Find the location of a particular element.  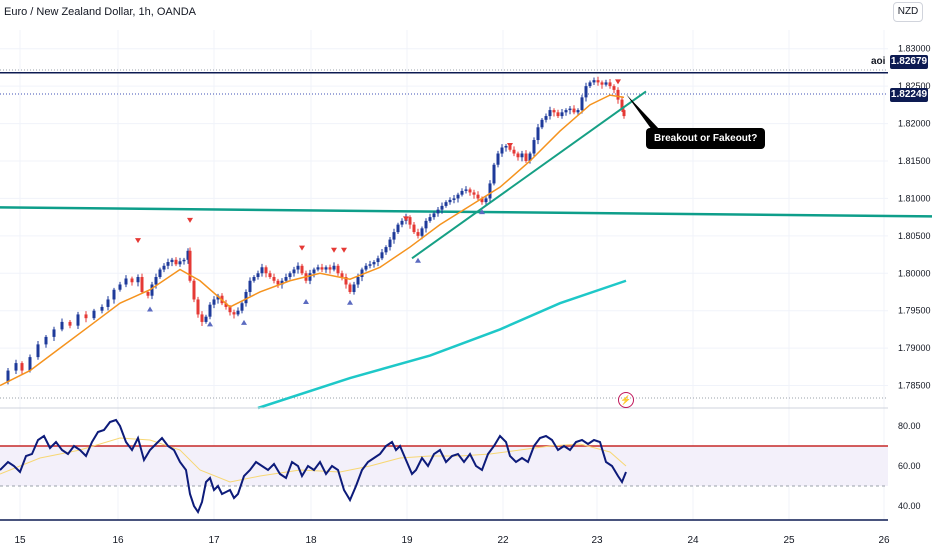

y-tick-label: 1.81500 is located at coordinates (914, 161).